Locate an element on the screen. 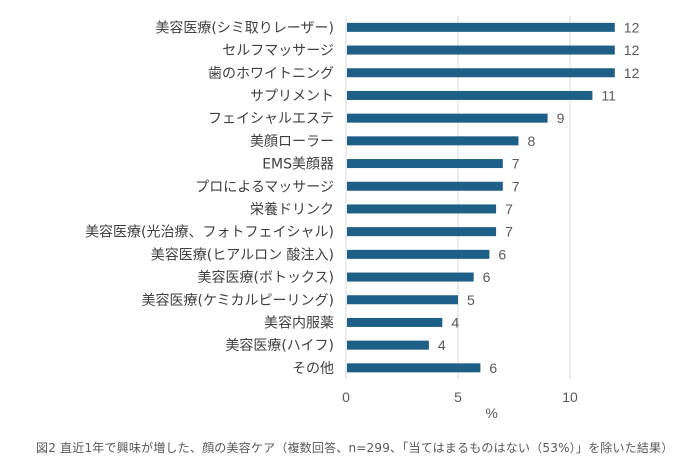 The width and height of the screenshot is (700, 463). category-label: 歯のホワイトニング is located at coordinates (271, 74).